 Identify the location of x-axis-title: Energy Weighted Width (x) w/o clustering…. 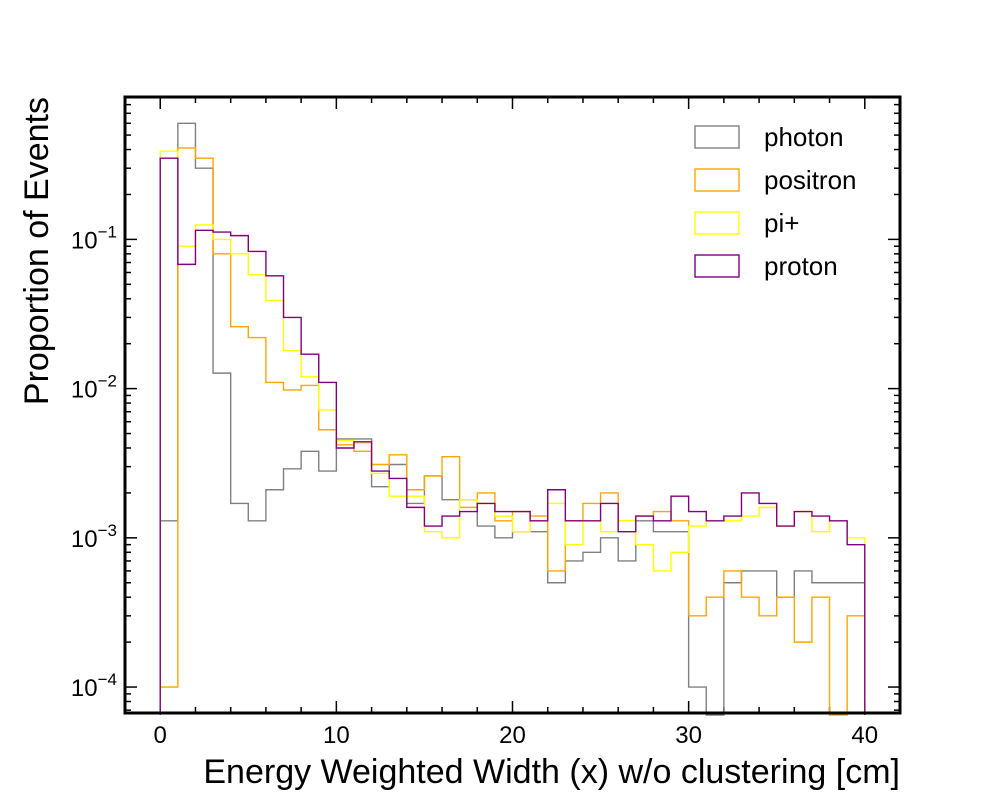
(551, 772).